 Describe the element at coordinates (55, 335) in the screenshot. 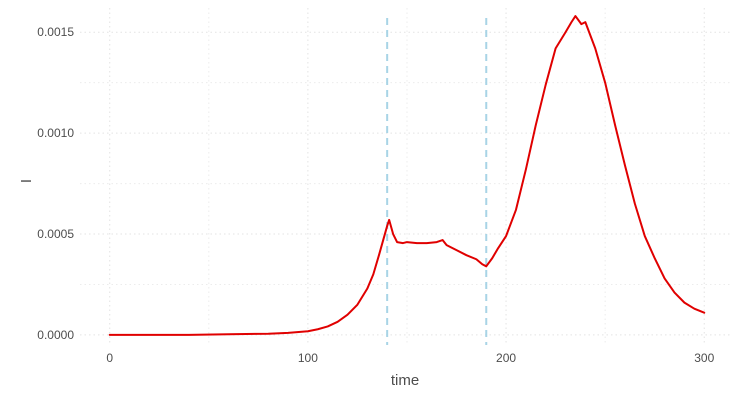

I see `y-tick-label: 0.0000` at that location.